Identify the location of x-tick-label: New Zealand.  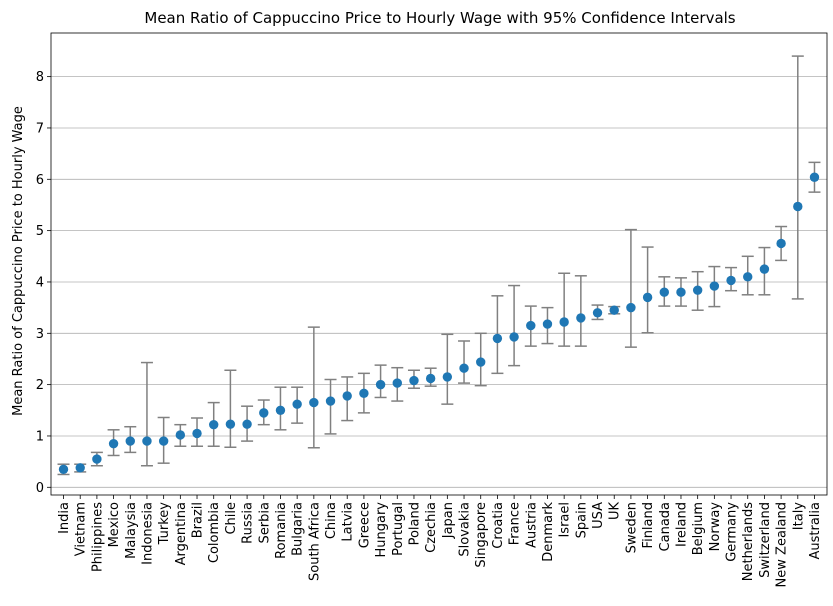
(782, 544).